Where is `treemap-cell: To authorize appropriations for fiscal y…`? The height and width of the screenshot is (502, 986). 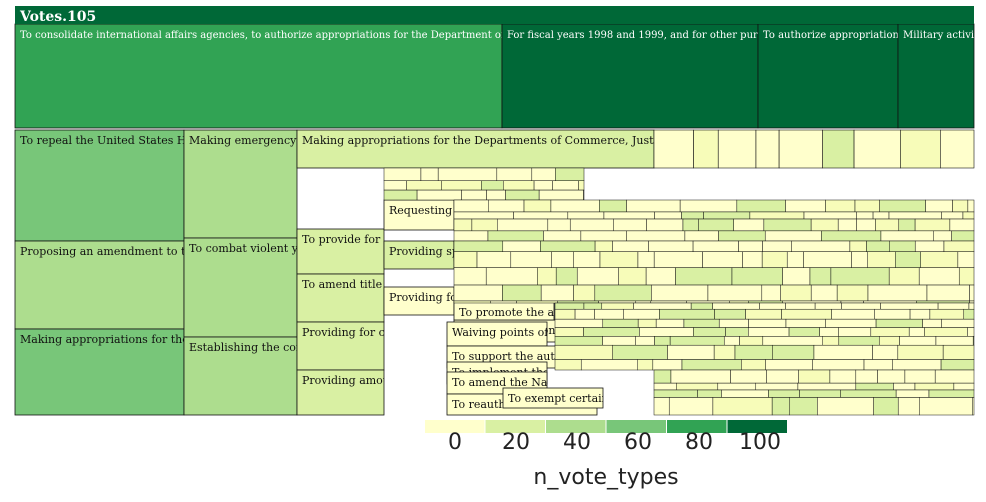 treemap-cell: To authorize appropriations for fiscal y… is located at coordinates (828, 76).